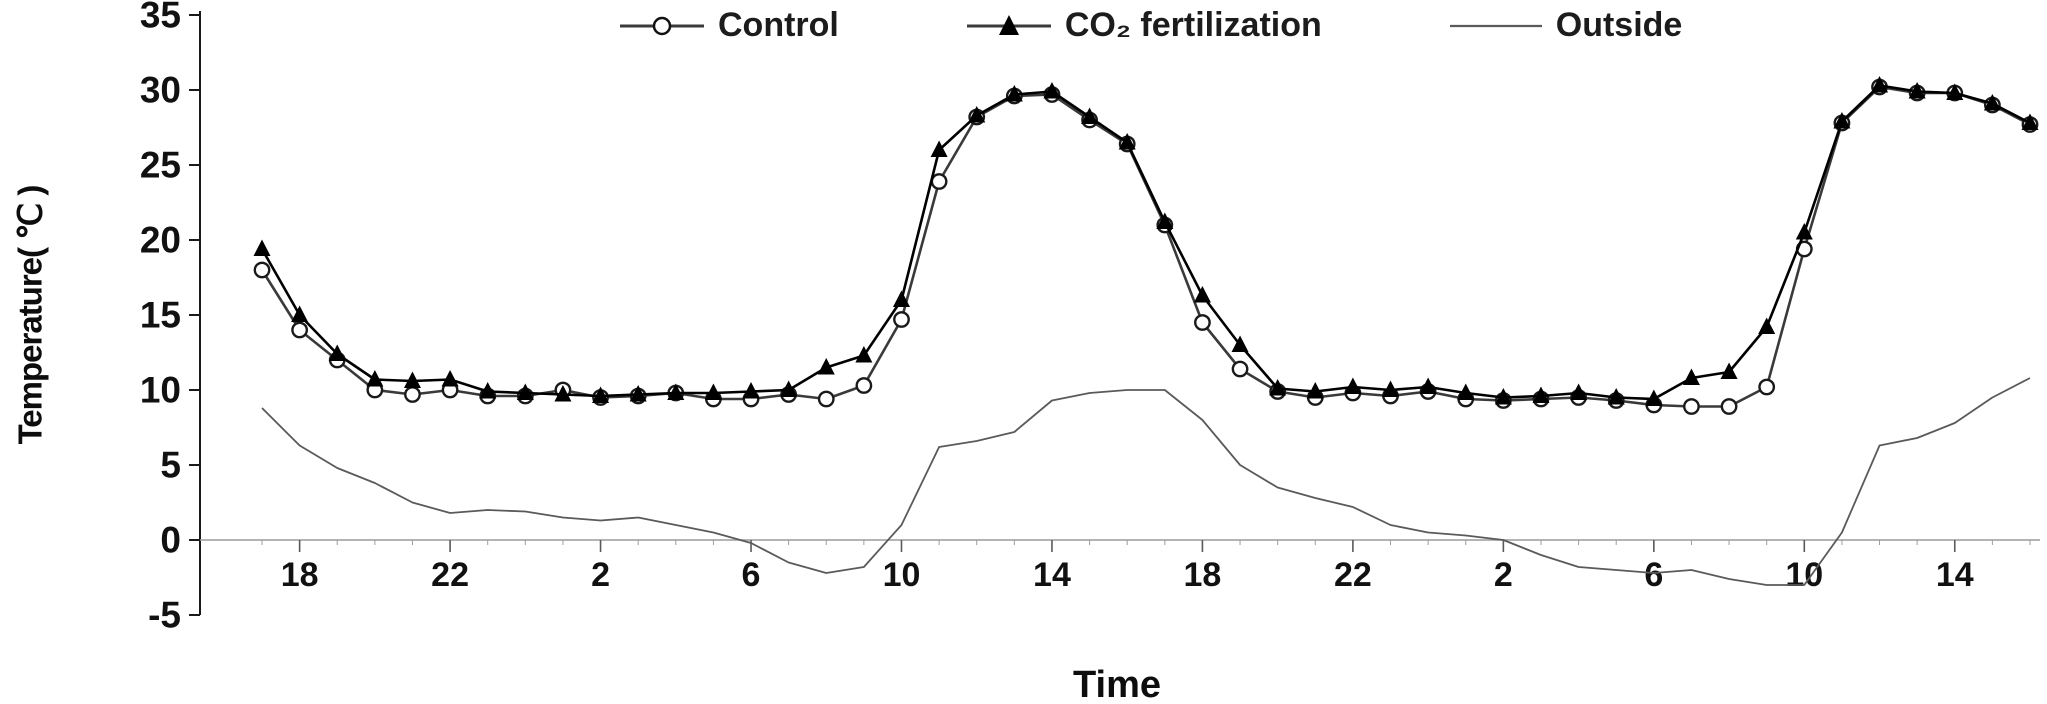 The image size is (2047, 704). What do you see at coordinates (1117, 684) in the screenshot?
I see `x-axis-title: Time` at bounding box center [1117, 684].